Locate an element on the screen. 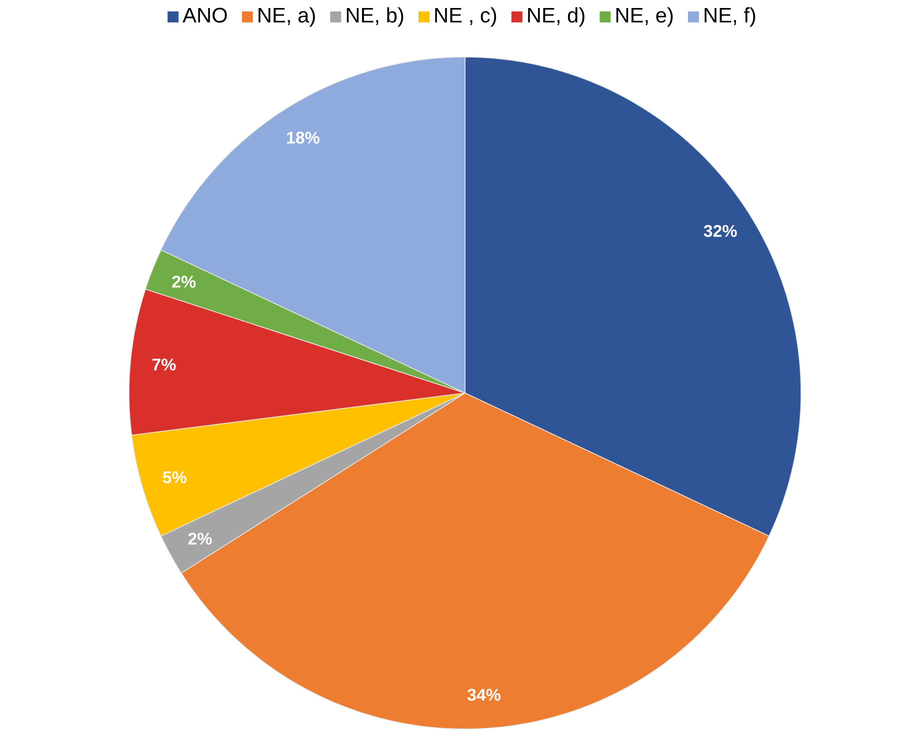 This screenshot has width=924, height=733. legend-label: NE, f) is located at coordinates (730, 17).